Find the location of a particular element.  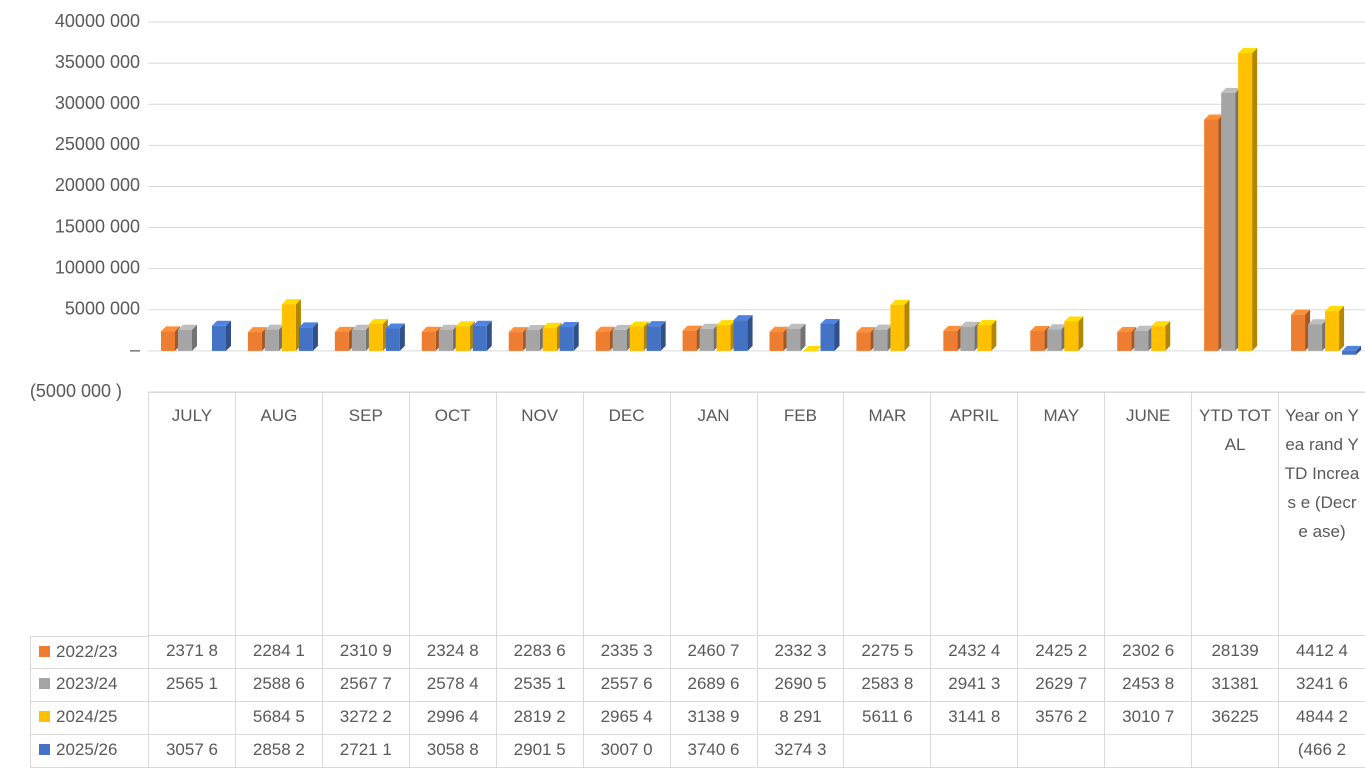

table-cell: 2858 2 is located at coordinates (278, 751).